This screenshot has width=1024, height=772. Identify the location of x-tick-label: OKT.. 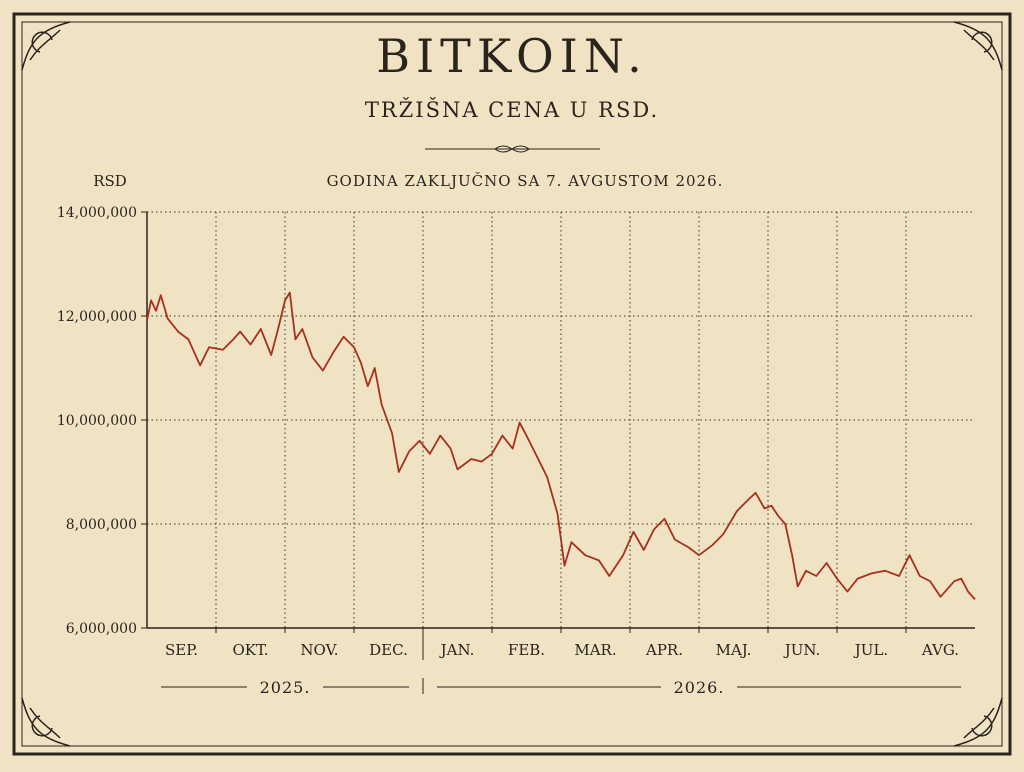
(250, 650).